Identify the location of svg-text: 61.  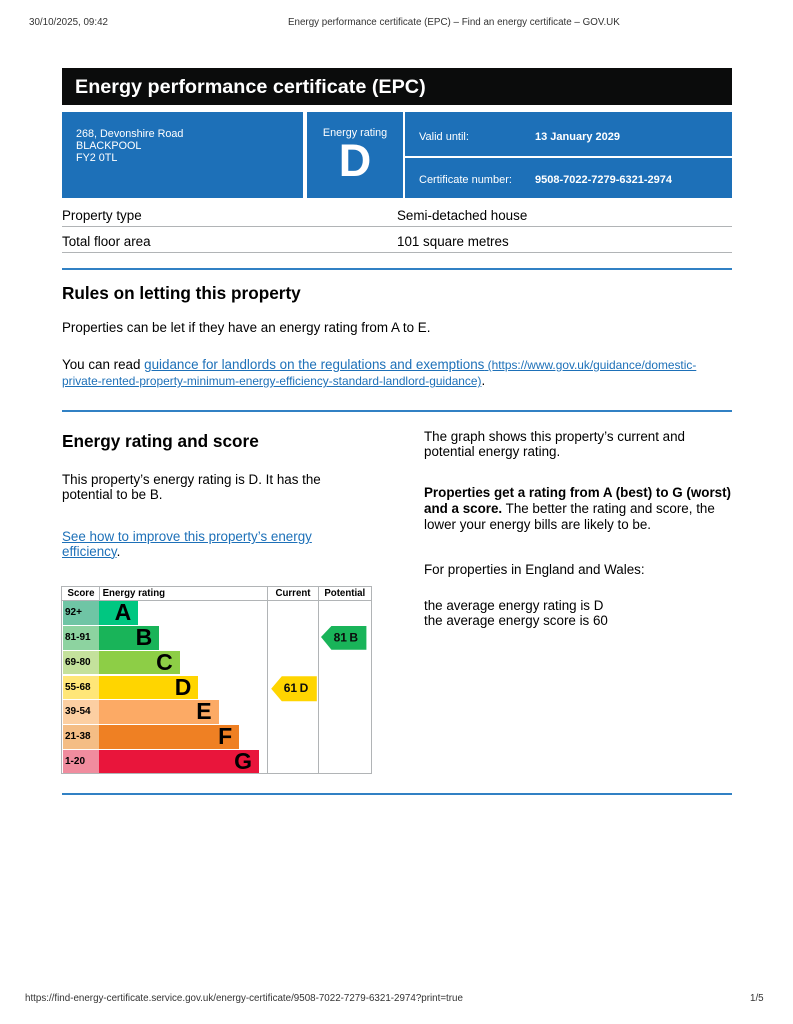
(291, 688).